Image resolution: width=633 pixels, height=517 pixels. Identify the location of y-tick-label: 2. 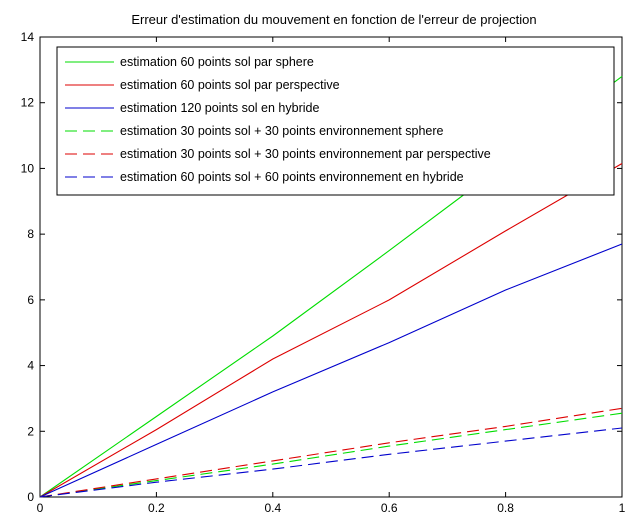
(30, 431).